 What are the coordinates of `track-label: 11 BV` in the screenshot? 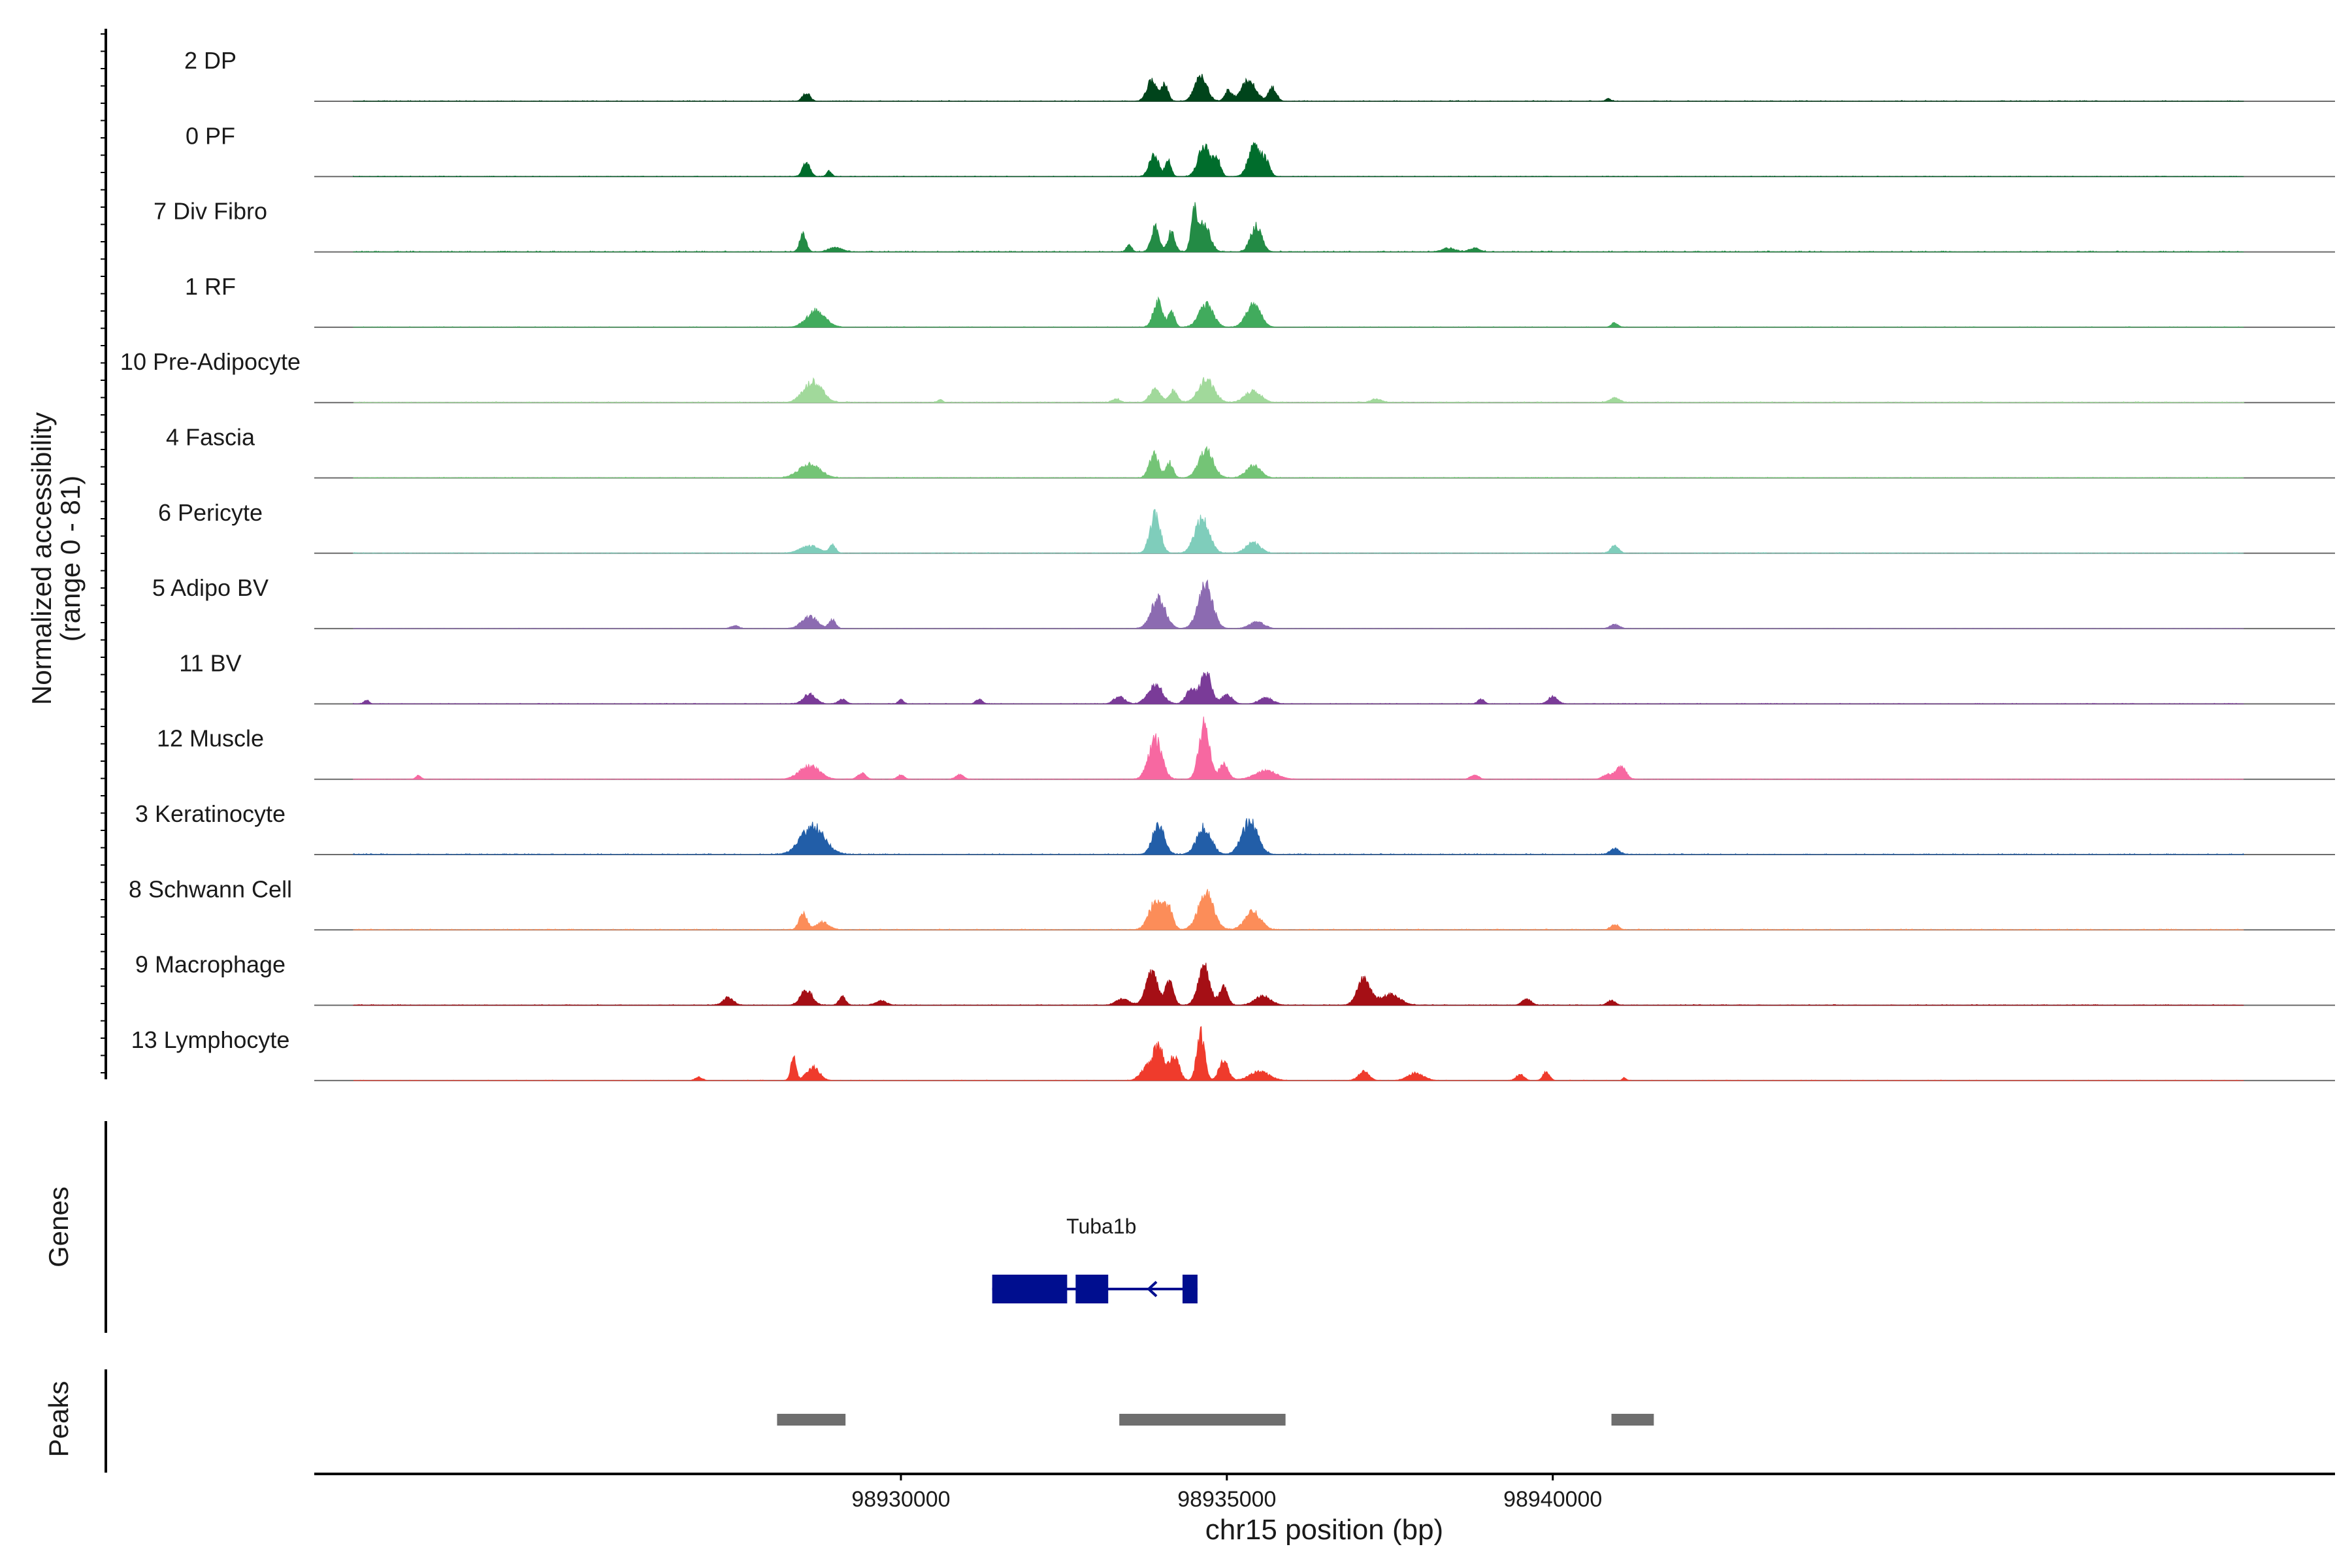 It's located at (210, 662).